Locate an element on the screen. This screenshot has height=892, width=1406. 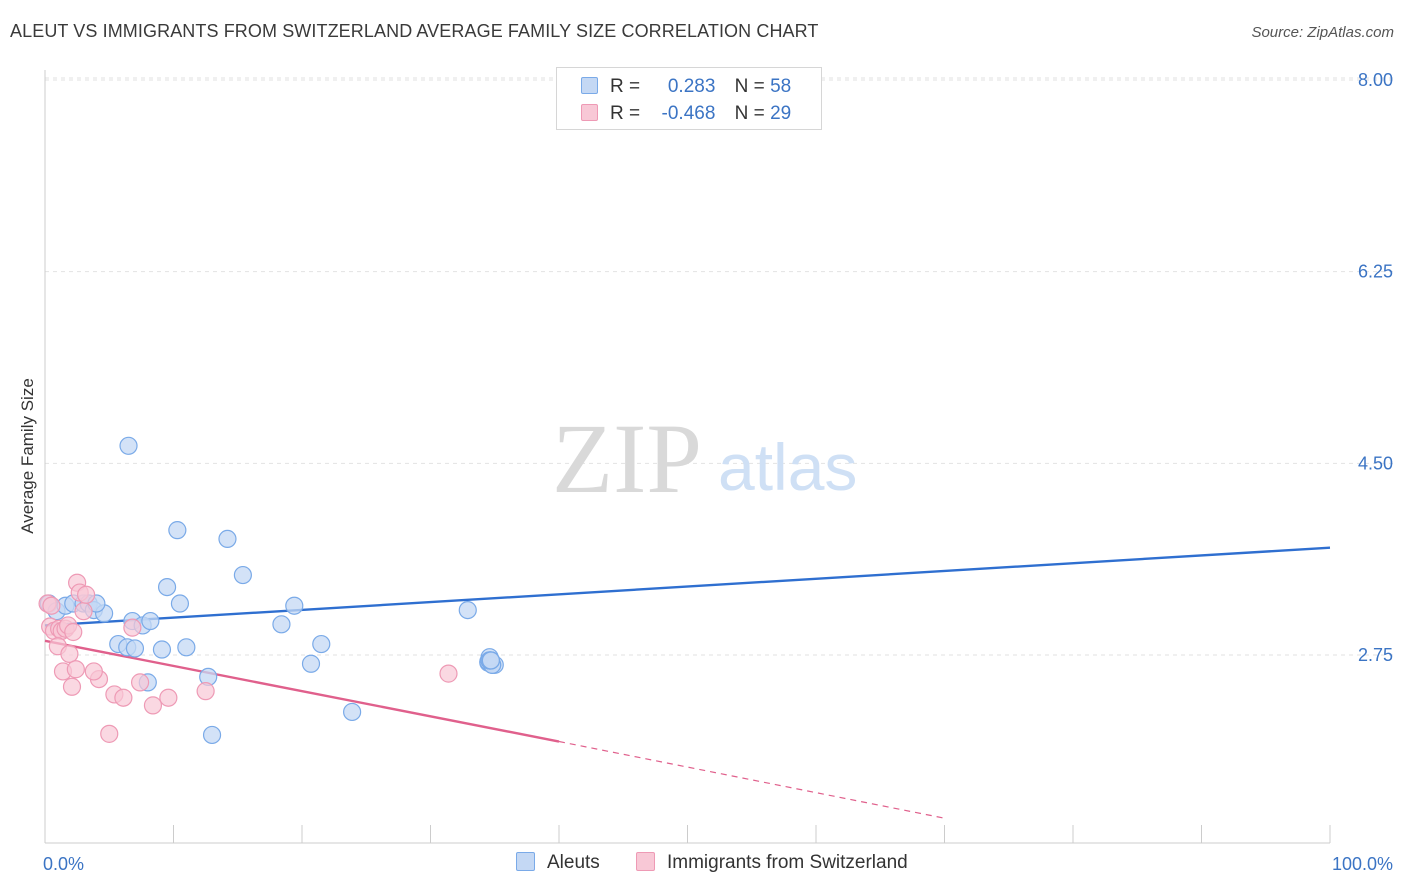
x-tick-label: 100.0% is located at coordinates (1362, 864).